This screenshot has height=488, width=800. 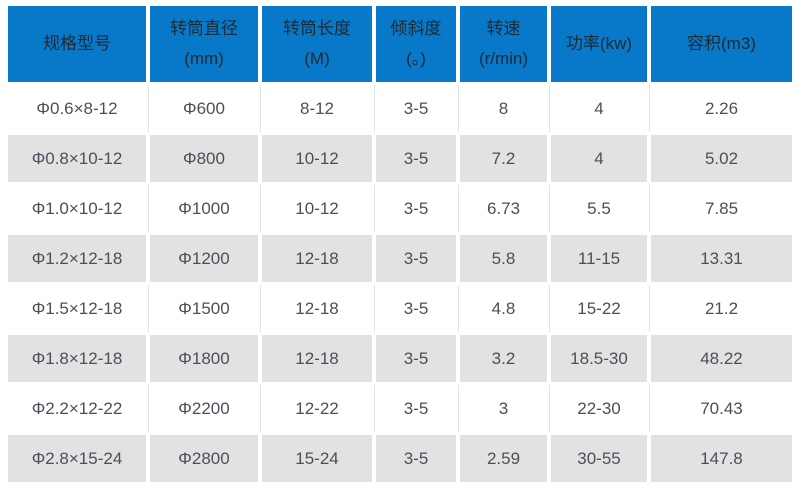 What do you see at coordinates (77, 158) in the screenshot?
I see `table-cell: Φ0.8×10-12` at bounding box center [77, 158].